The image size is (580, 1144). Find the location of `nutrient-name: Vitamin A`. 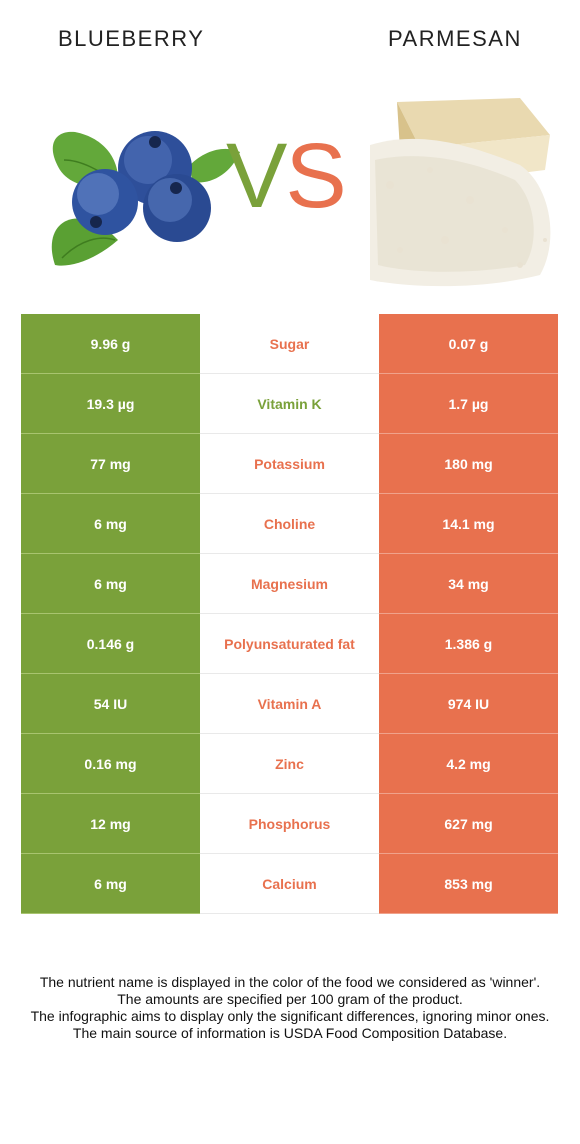

nutrient-name: Vitamin A is located at coordinates (289, 704).